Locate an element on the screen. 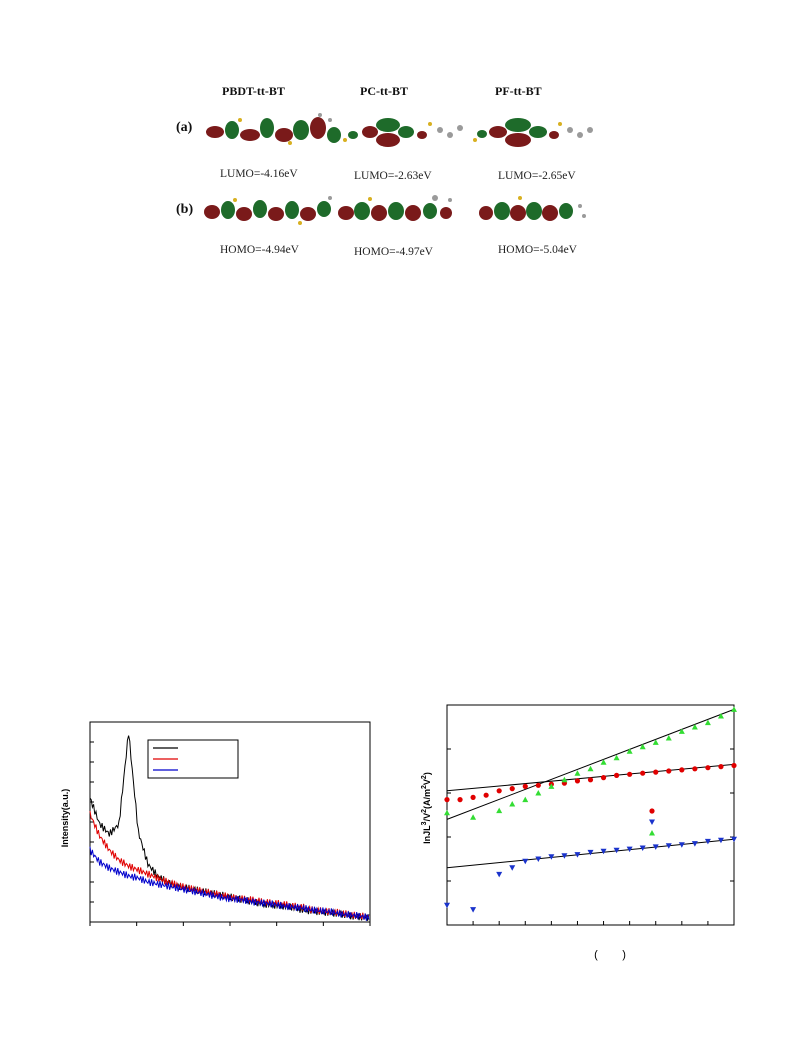 The height and width of the screenshot is (1057, 793). sclc-ylabel: lnJL3/V2(A/m2V2) is located at coordinates (426, 808).